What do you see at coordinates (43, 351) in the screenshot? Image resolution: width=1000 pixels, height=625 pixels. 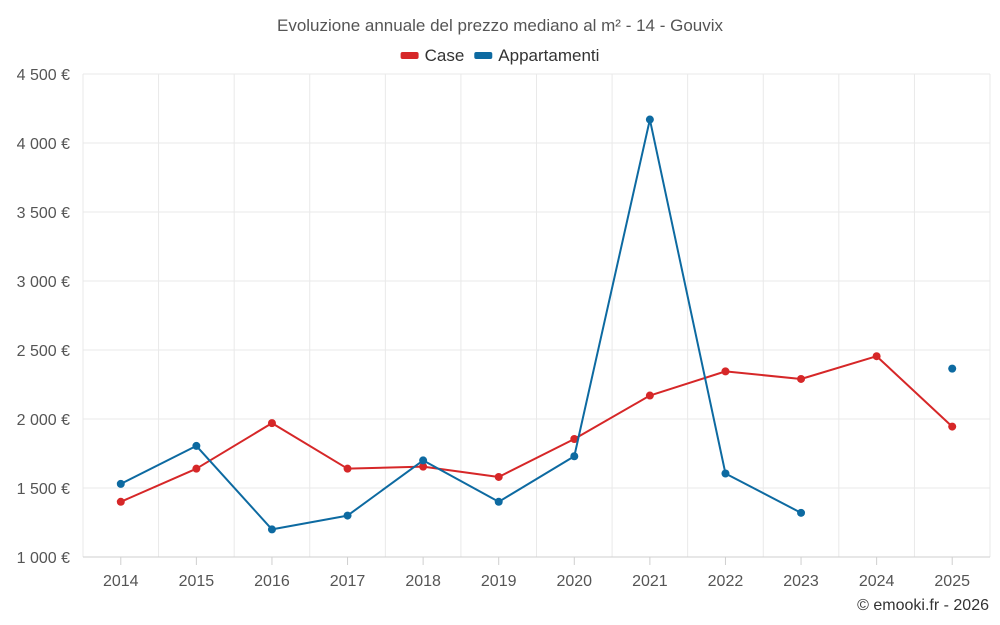 I see `y-tick-label: 2 500 €` at bounding box center [43, 351].